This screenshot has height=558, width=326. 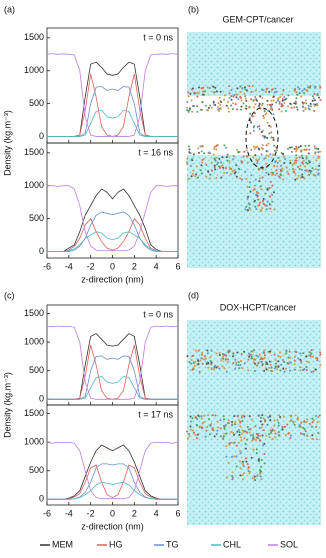 I want to click on annotation: t = 17 ns, so click(x=155, y=414).